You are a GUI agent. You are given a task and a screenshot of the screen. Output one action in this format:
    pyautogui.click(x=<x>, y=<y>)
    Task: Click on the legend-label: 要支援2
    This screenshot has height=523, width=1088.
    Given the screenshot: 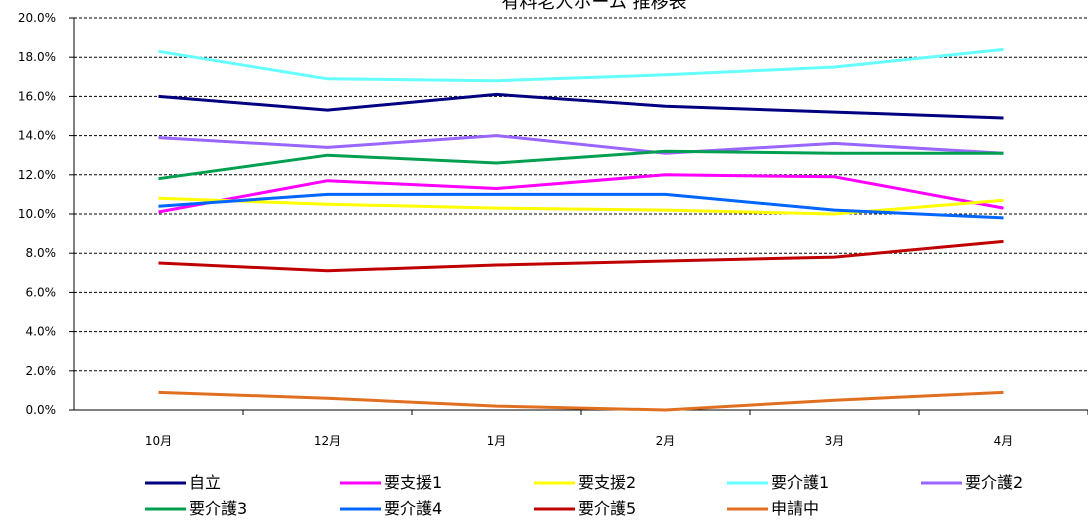 What is the action you would take?
    pyautogui.click(x=607, y=482)
    